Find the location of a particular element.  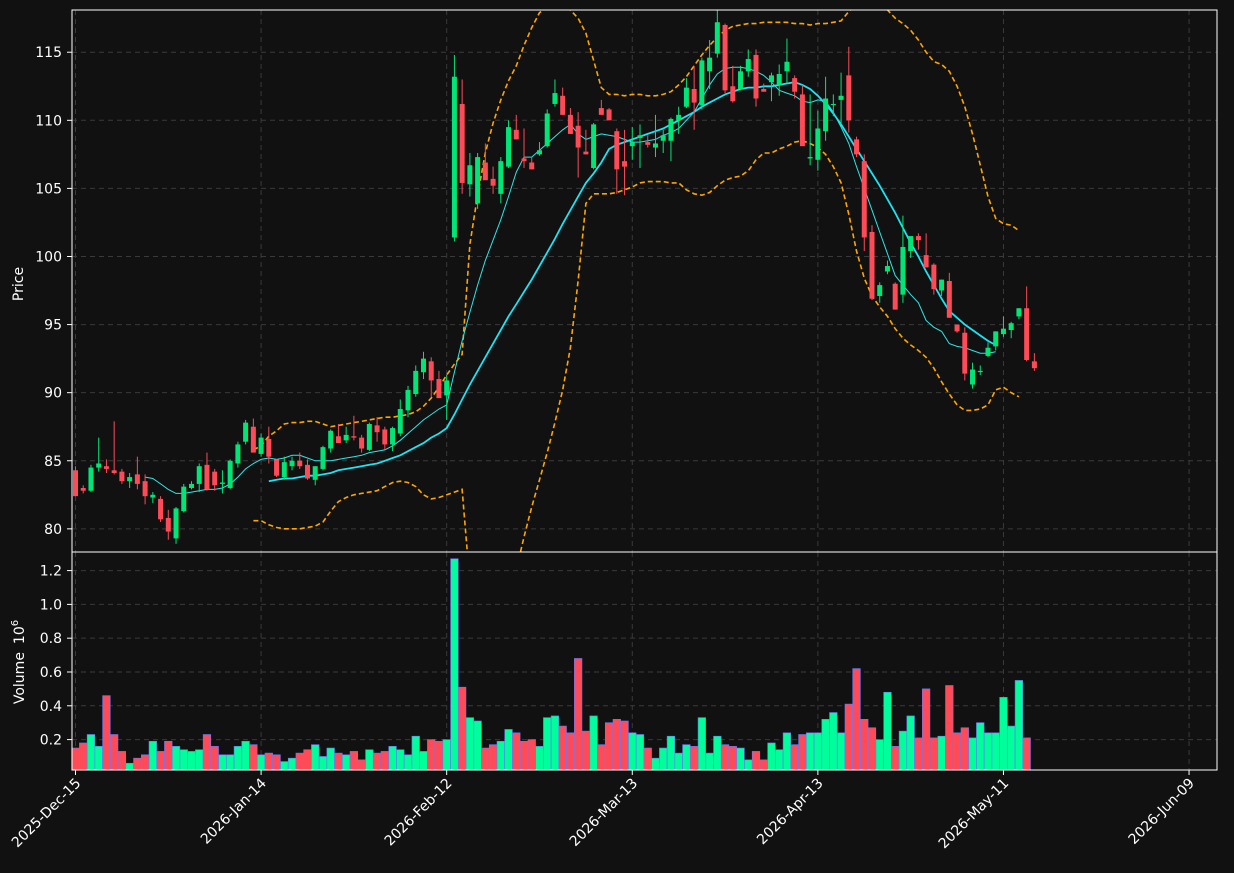

volume-exponent-power: 6 is located at coordinates (15, 623).